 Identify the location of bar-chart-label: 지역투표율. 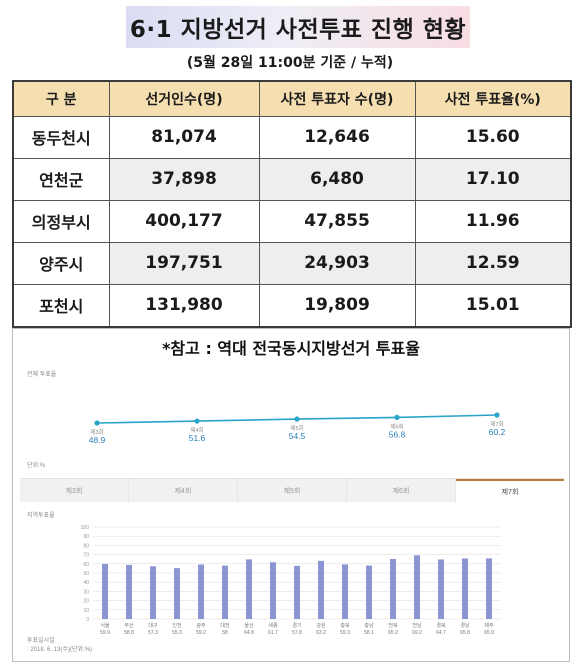
(41, 516).